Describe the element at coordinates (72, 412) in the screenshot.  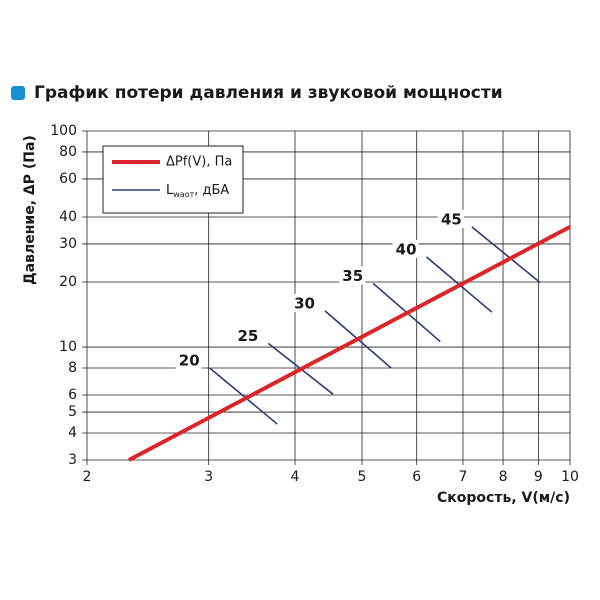
I see `y-tick-label: 5` at that location.